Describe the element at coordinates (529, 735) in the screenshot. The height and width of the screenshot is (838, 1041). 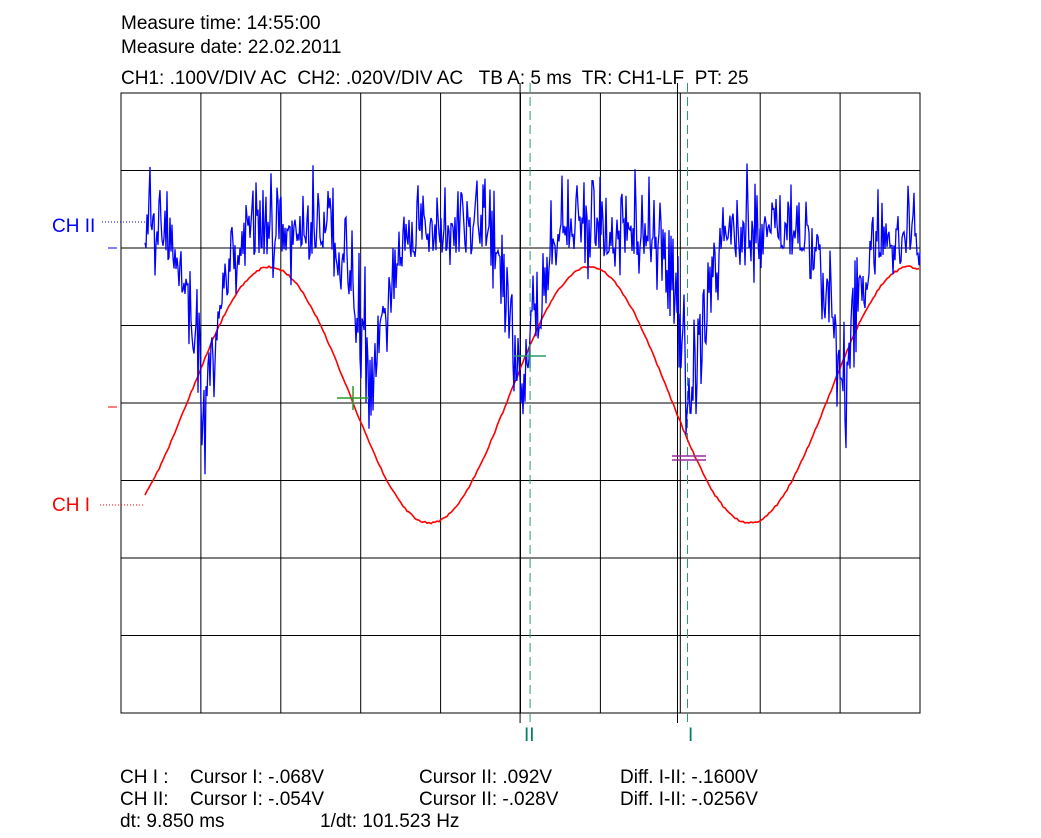
I see `cursor-2-marker: II` at that location.